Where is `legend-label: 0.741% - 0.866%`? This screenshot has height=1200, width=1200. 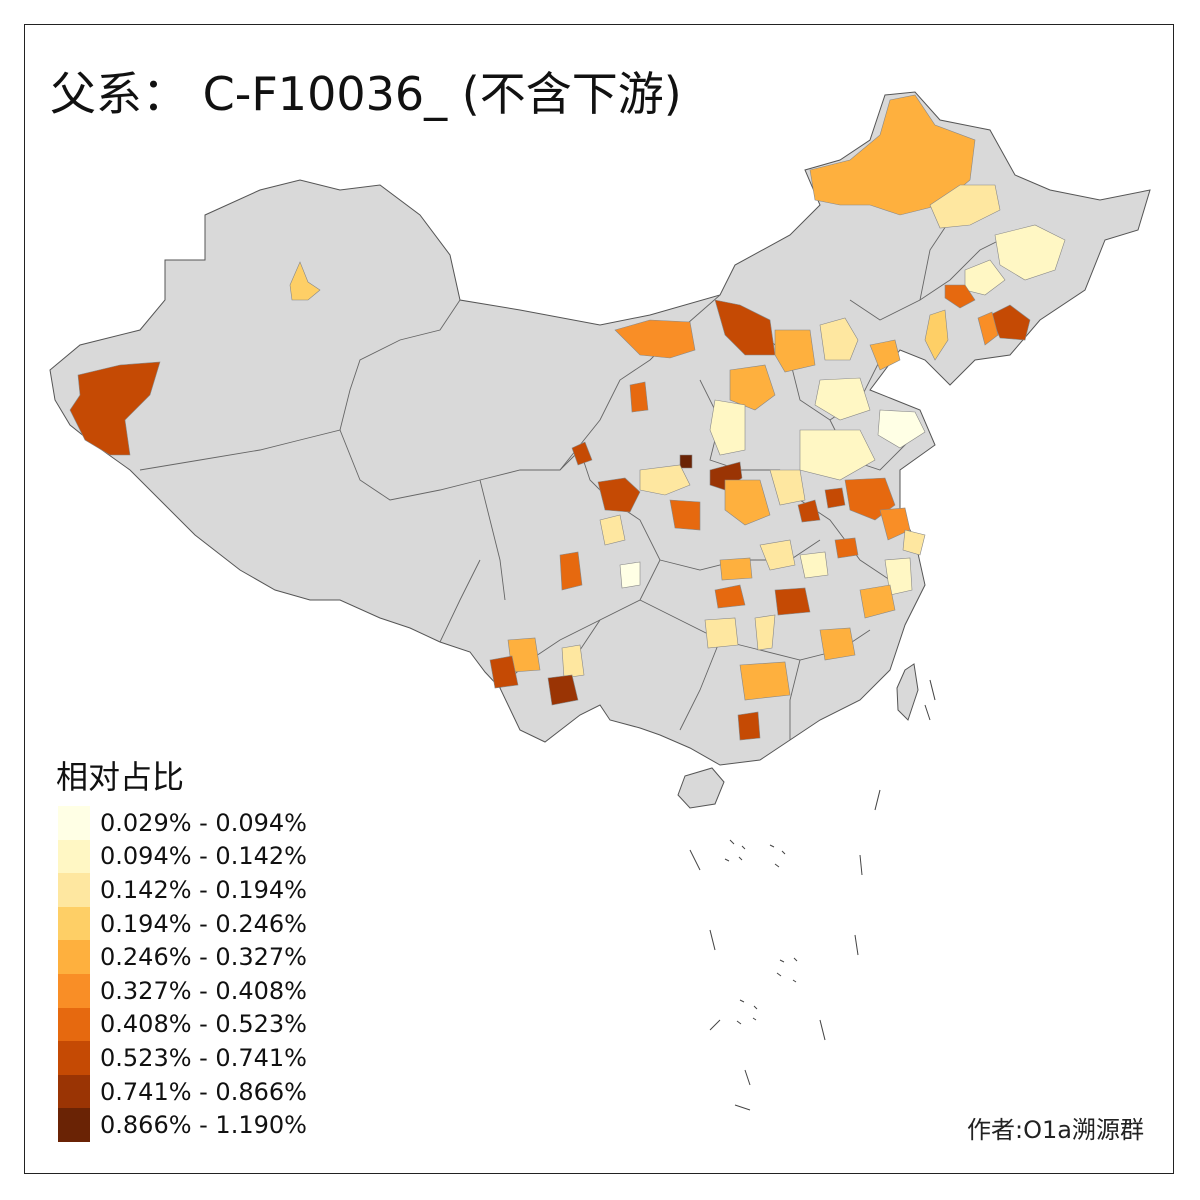
legend-label: 0.741% - 0.866% is located at coordinates (203, 1091).